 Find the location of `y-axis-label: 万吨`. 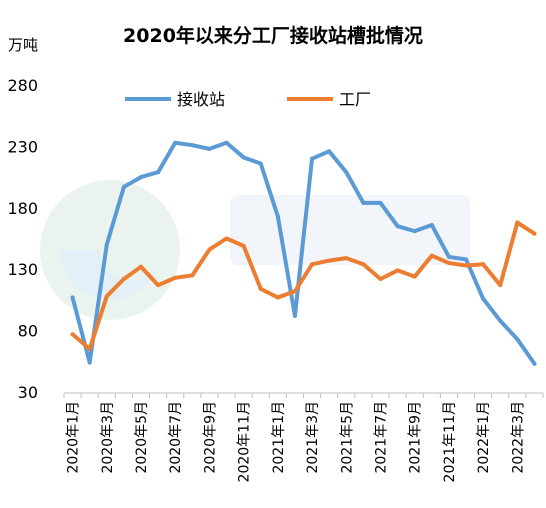

y-axis-label: 万吨 is located at coordinates (23, 45).